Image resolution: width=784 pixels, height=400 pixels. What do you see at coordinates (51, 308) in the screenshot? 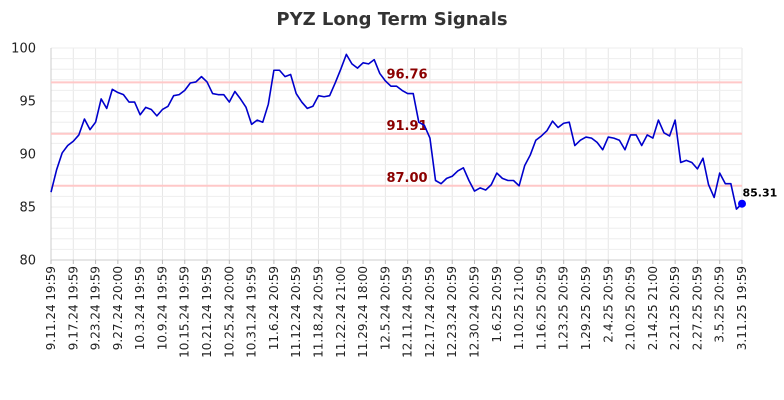
I see `x-tick-label: 9.11.24 19:59` at bounding box center [51, 308].